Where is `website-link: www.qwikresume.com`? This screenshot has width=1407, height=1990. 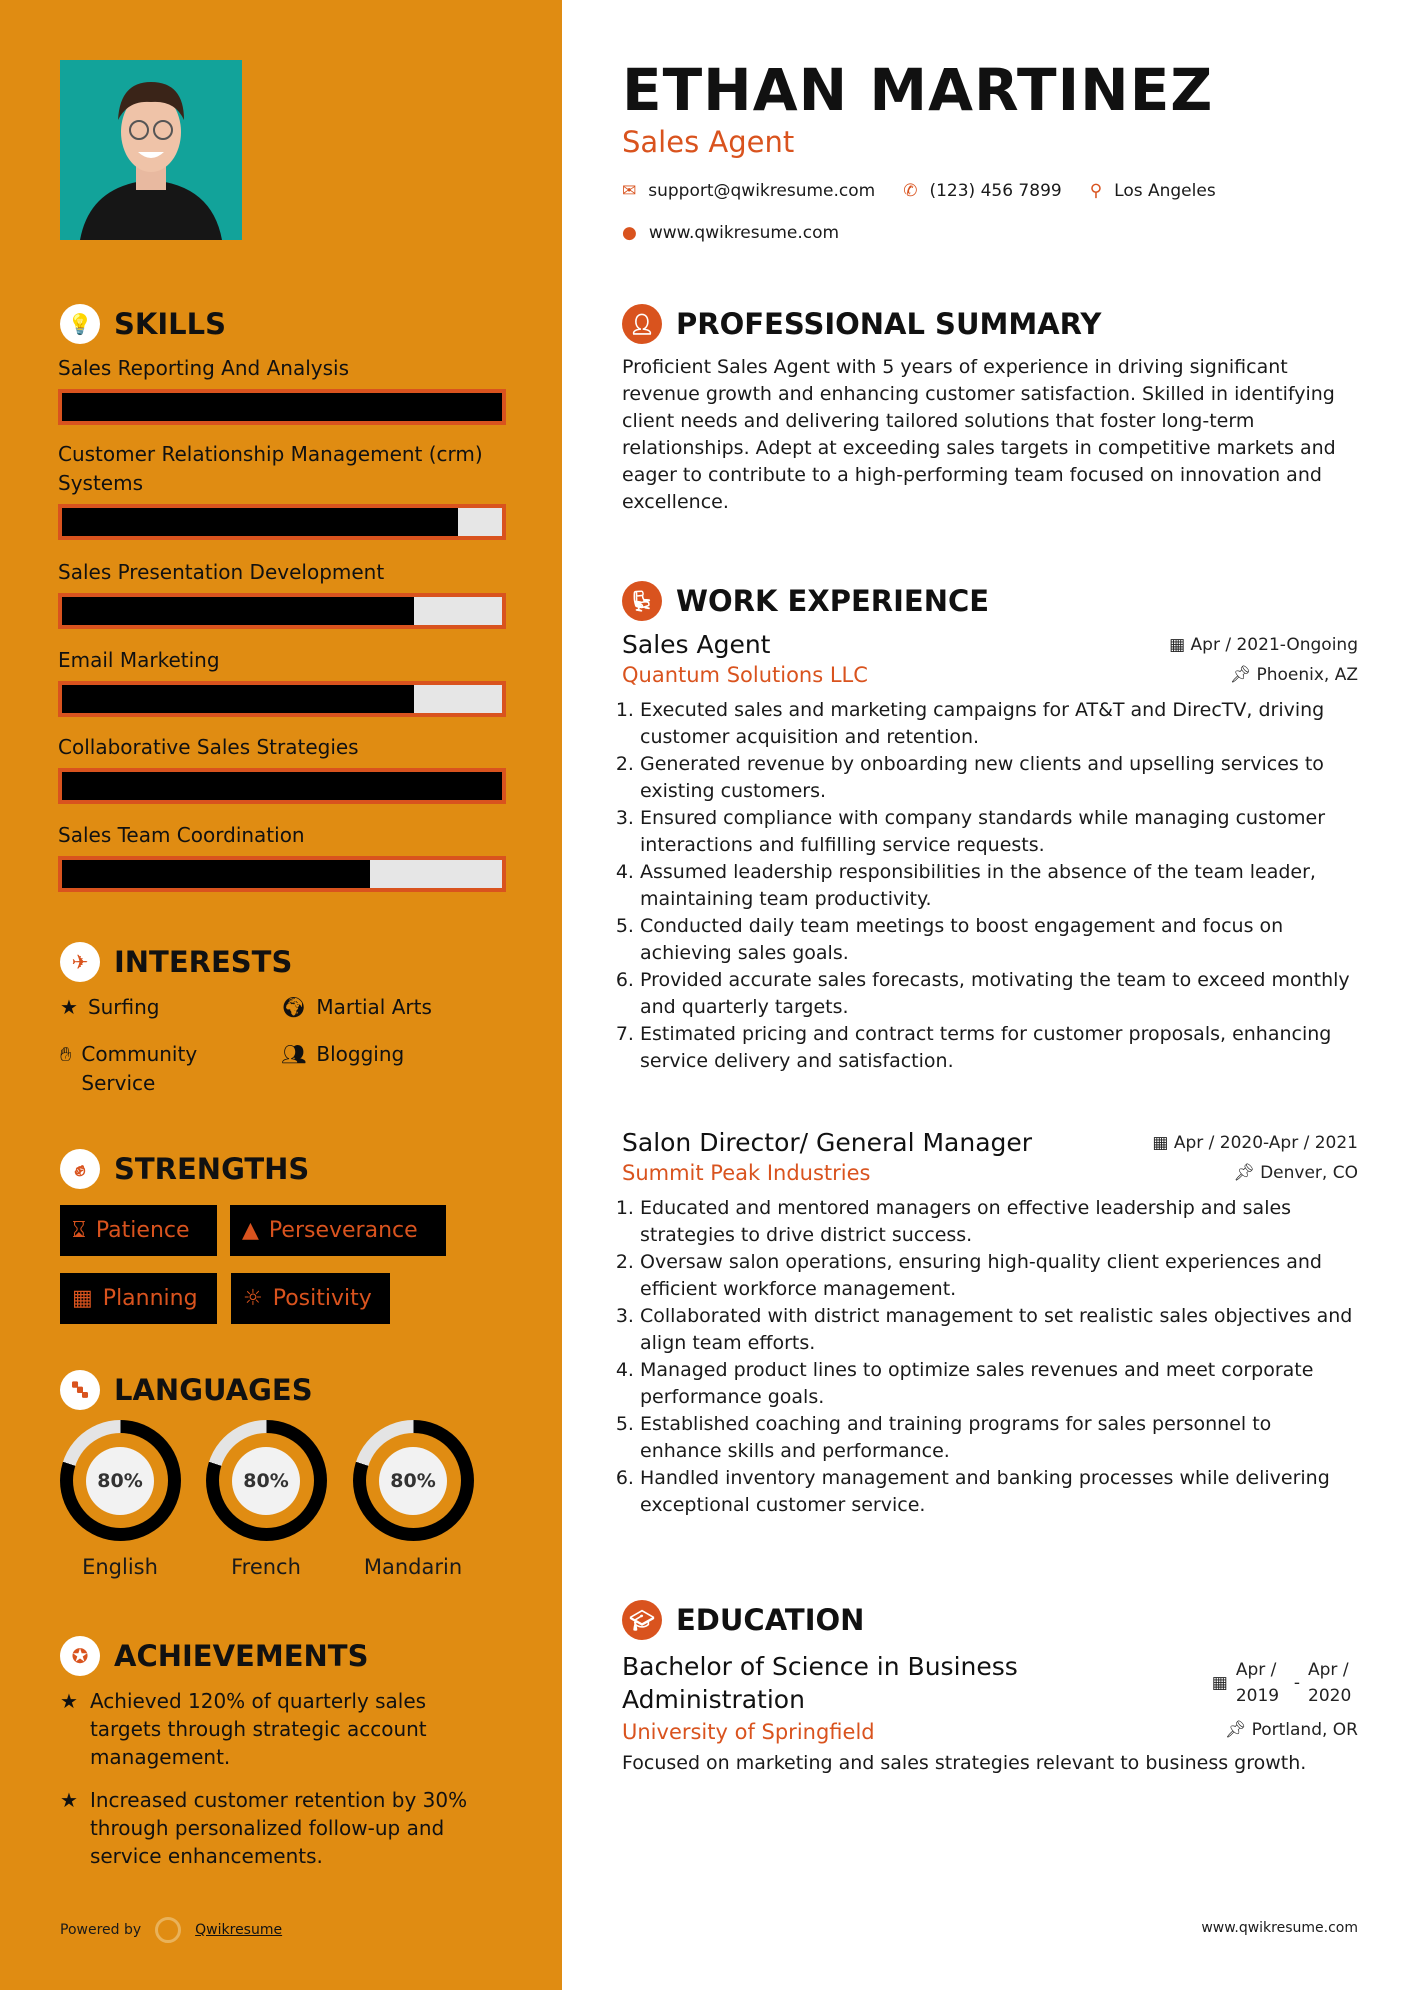 website-link: www.qwikresume.com is located at coordinates (744, 233).